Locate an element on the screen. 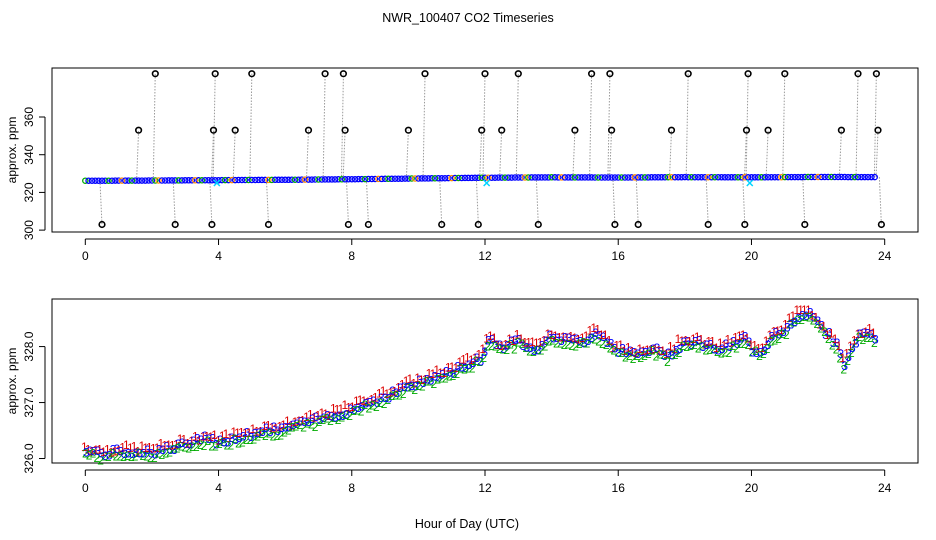 The width and height of the screenshot is (936, 540). bottom-y-tick-label: 327.0 is located at coordinates (29, 402).